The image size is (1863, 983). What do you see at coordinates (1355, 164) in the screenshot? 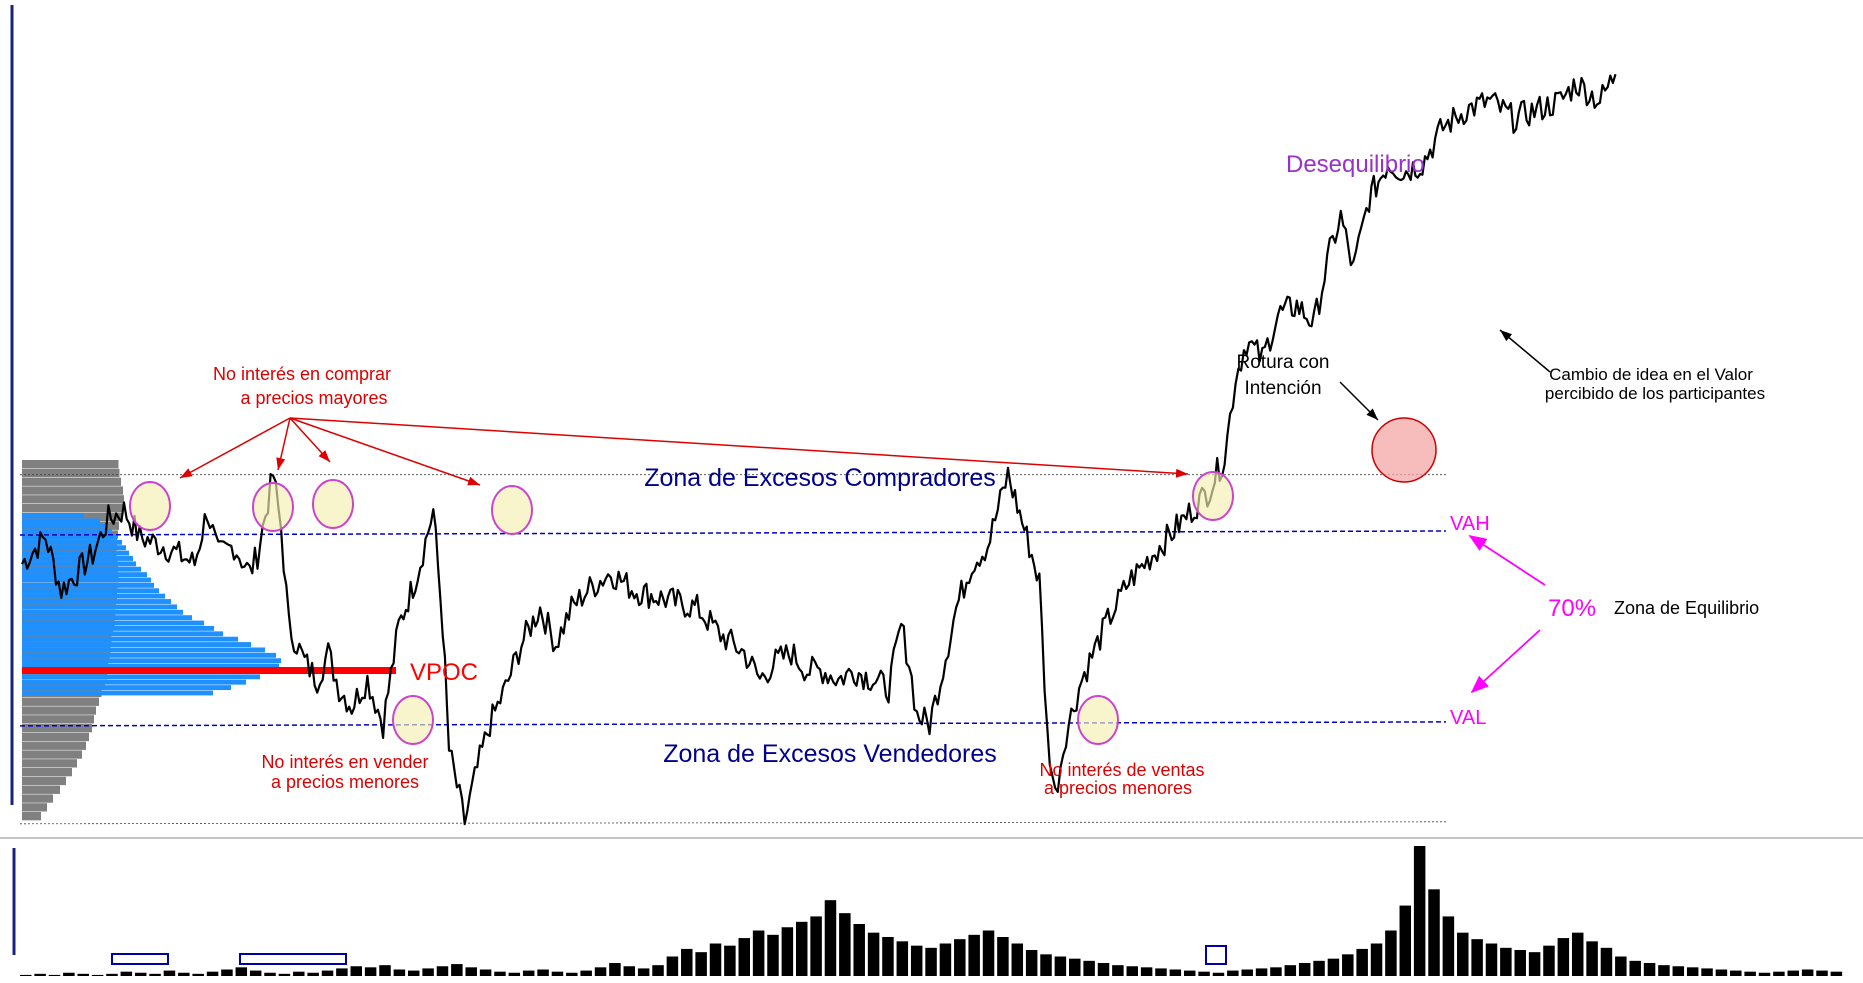
I see `imbalance-label: Desequilibrio` at bounding box center [1355, 164].